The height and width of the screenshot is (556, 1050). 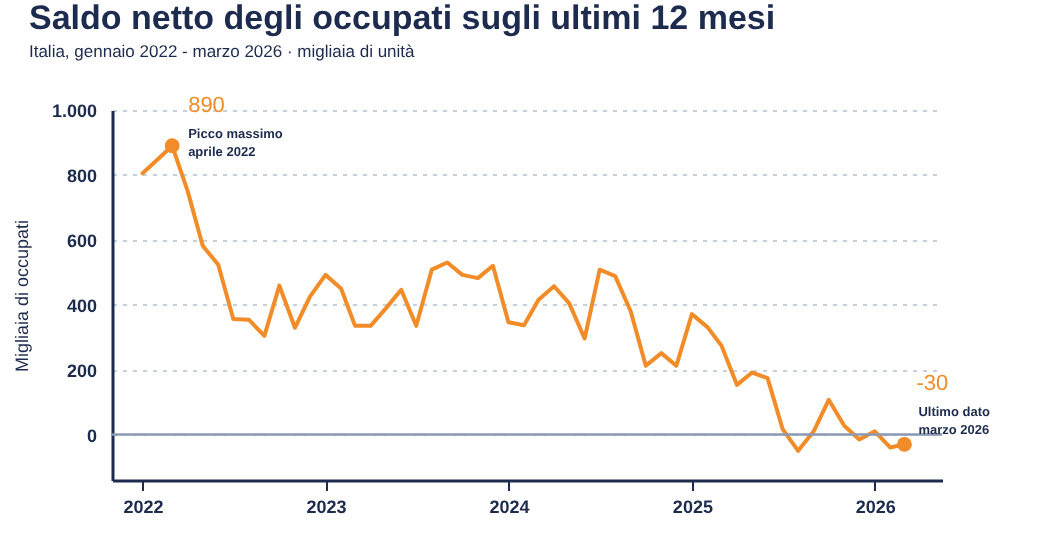 What do you see at coordinates (74, 111) in the screenshot?
I see `y-tick-label: 1.000` at bounding box center [74, 111].